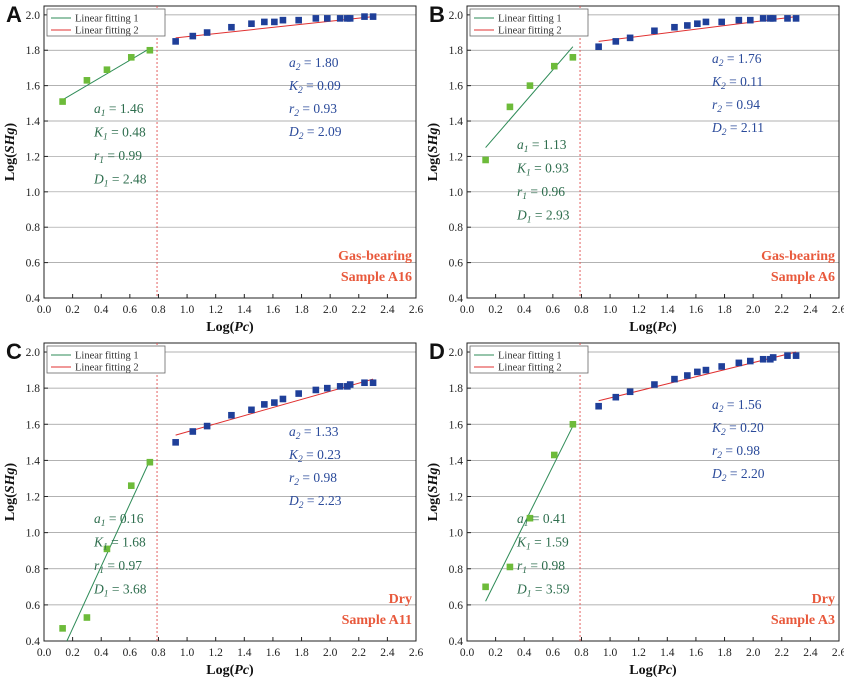 The width and height of the screenshot is (844, 682). Describe the element at coordinates (313, 479) in the screenshot. I see `fit2-parameter: r2 = 0.98` at that location.